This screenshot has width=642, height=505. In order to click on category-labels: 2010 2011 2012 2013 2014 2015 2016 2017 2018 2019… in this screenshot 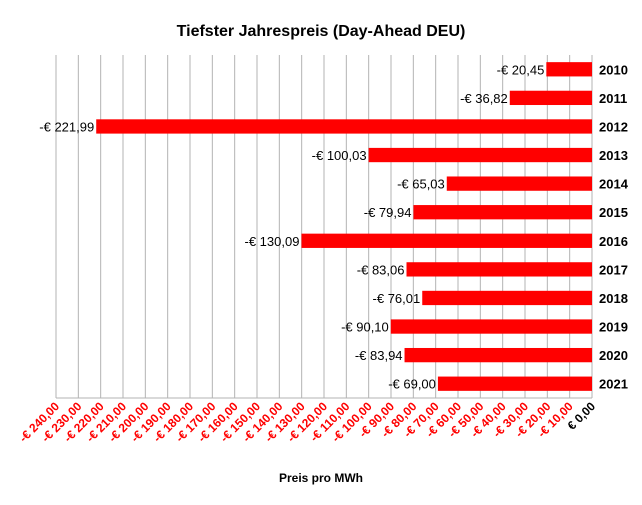, I will do `click(614, 226)`.